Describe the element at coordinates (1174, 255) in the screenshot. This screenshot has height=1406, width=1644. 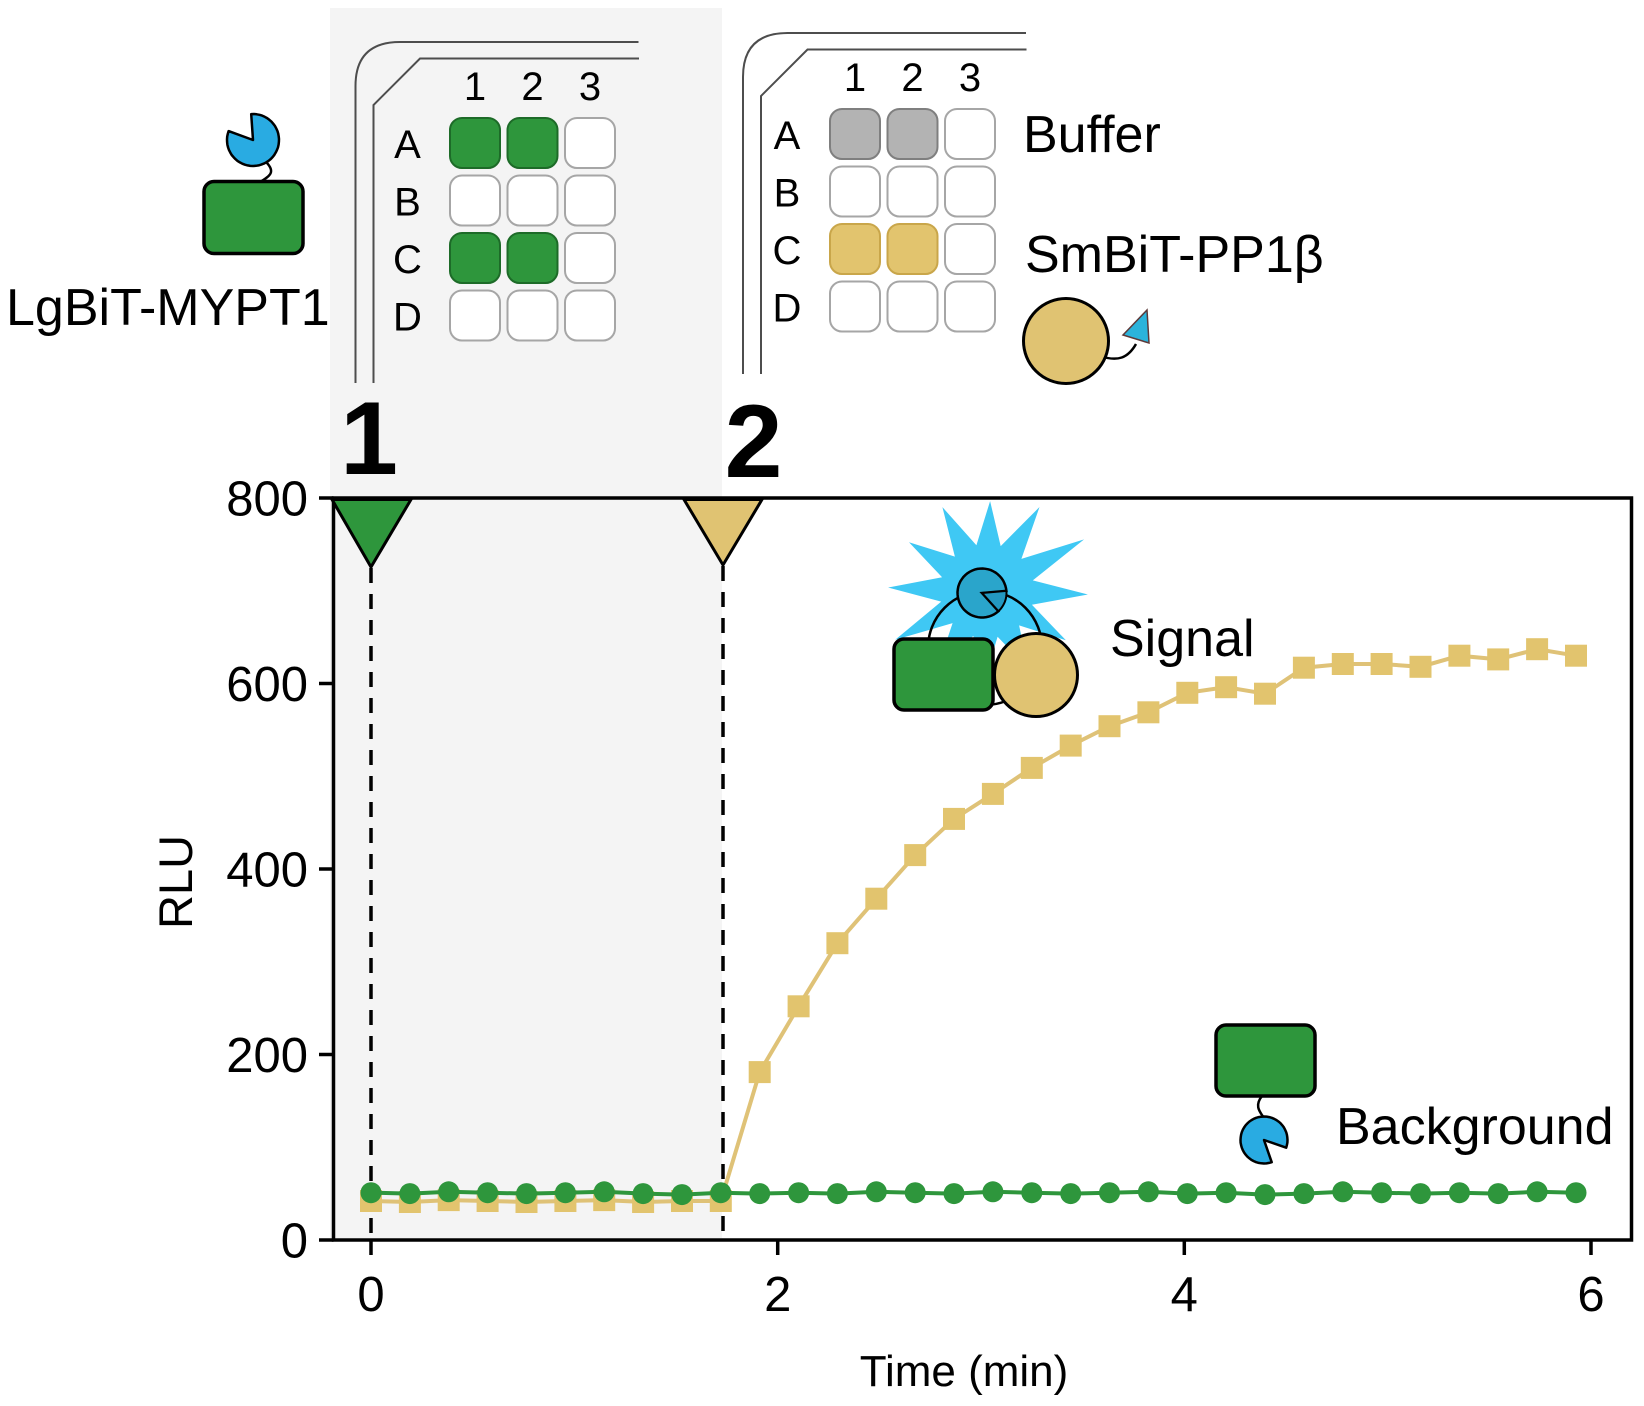
I see `svg-text: SmBiT-PP1β` at that location.